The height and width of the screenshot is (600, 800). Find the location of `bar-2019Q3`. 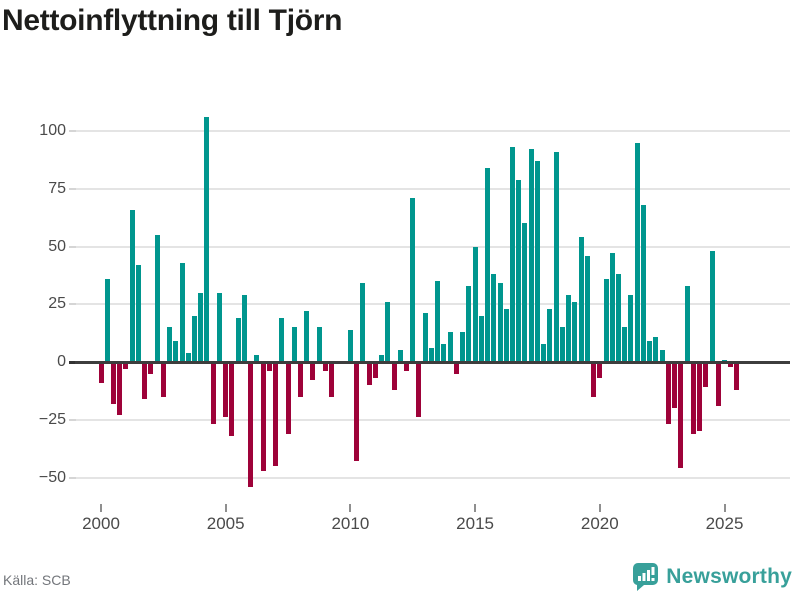

bar-2019Q3 is located at coordinates (587, 308).